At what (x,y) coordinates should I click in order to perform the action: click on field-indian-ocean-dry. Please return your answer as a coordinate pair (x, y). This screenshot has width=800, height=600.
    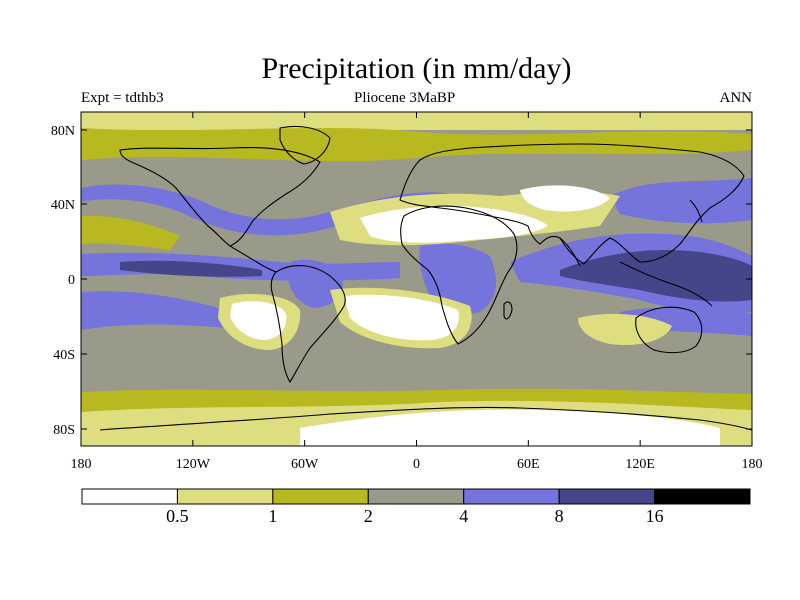
    Looking at the image, I should click on (625, 329).